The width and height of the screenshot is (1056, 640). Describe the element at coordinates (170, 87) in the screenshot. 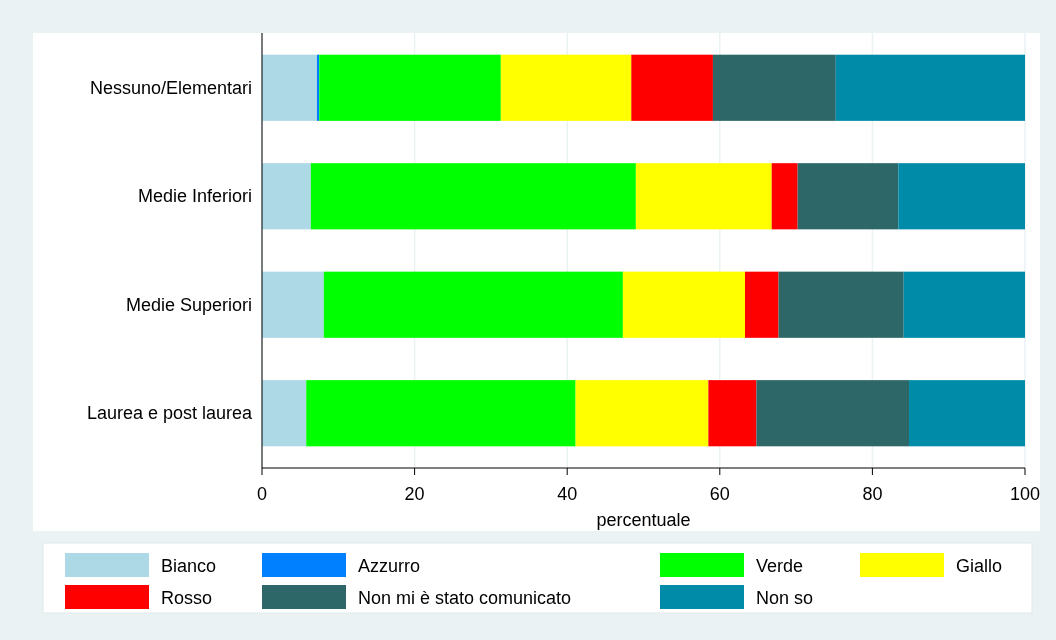

I see `y-tick-label: Nessuno/Elementari` at that location.